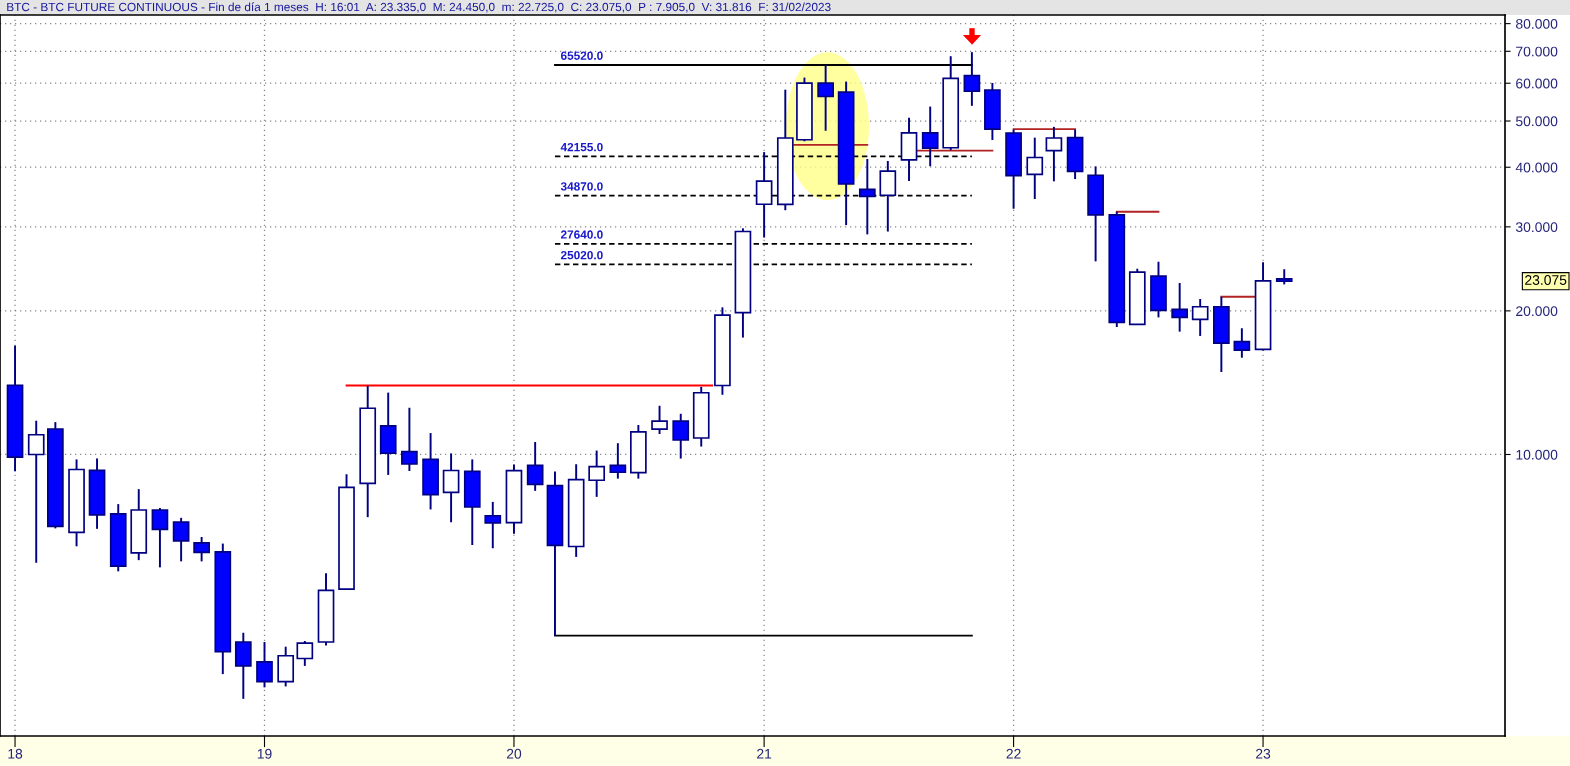 This screenshot has width=1570, height=766. Describe the element at coordinates (581, 234) in the screenshot. I see `series-label: 27640.0` at that location.